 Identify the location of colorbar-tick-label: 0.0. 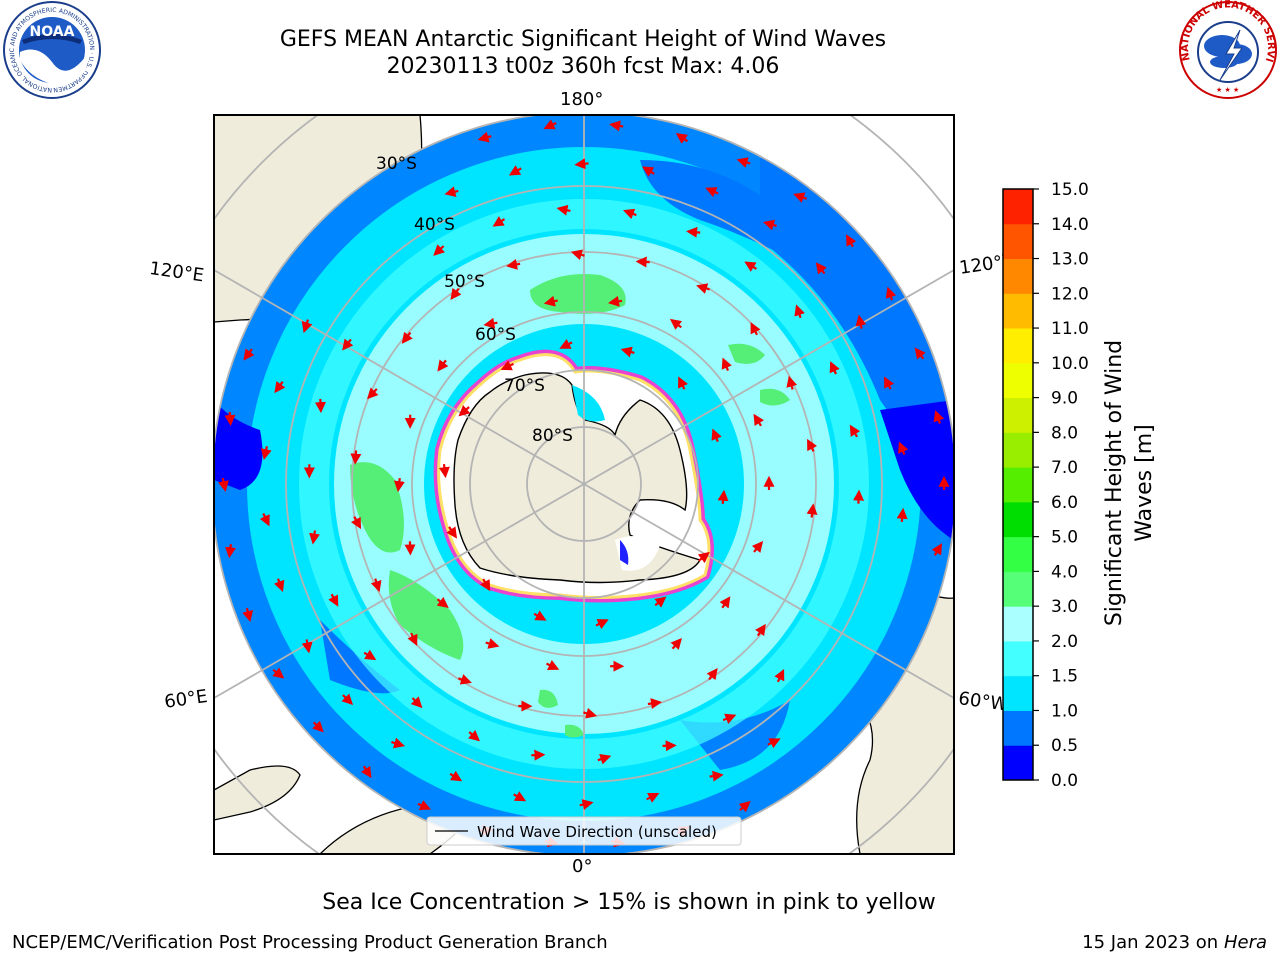
(1064, 781).